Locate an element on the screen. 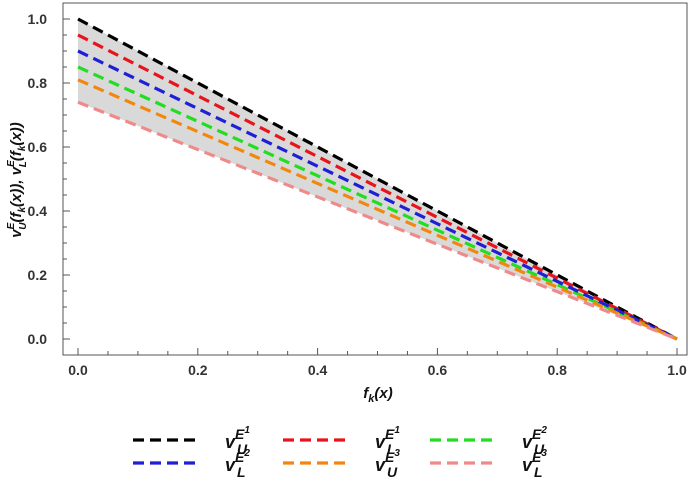 Image resolution: width=690 pixels, height=503 pixels. x-tick-label: 0.8 is located at coordinates (557, 370).